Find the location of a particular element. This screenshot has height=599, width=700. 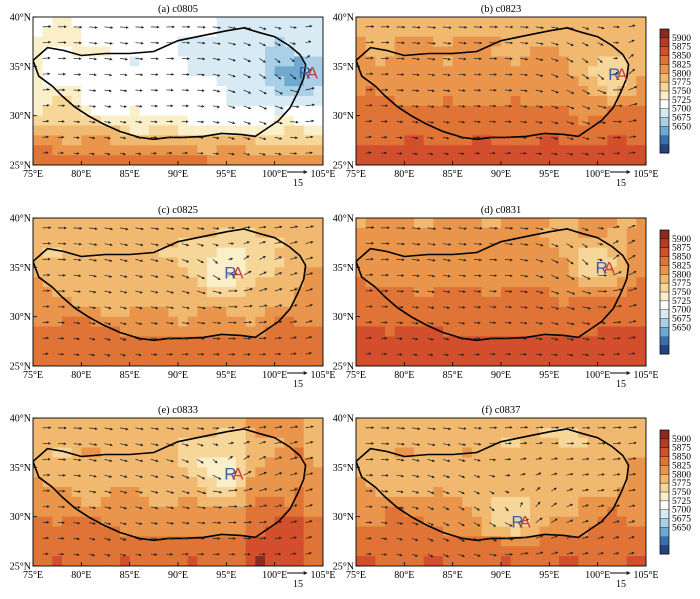

colorbar-label: 5900 is located at coordinates (681, 440).